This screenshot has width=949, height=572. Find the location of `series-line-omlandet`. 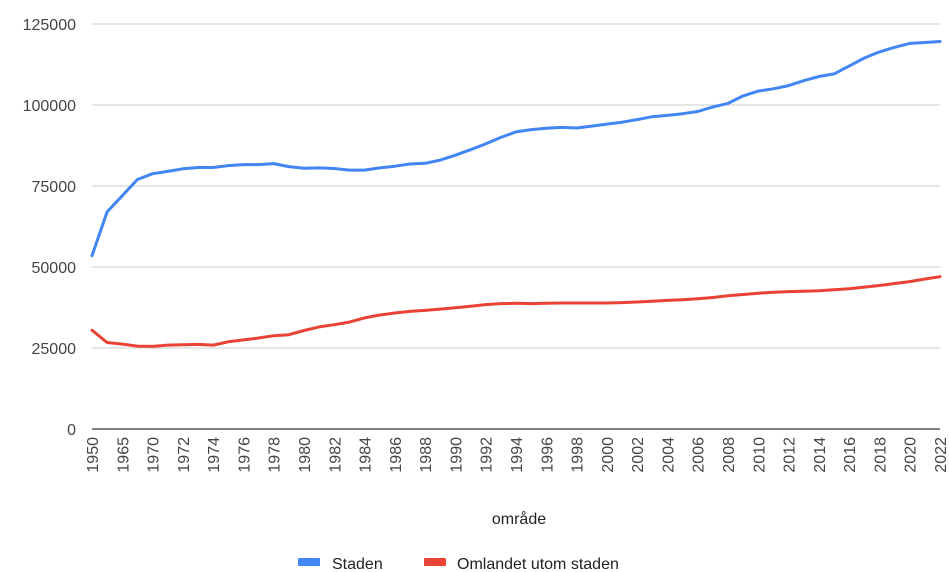

series-line-omlandet is located at coordinates (516, 311).